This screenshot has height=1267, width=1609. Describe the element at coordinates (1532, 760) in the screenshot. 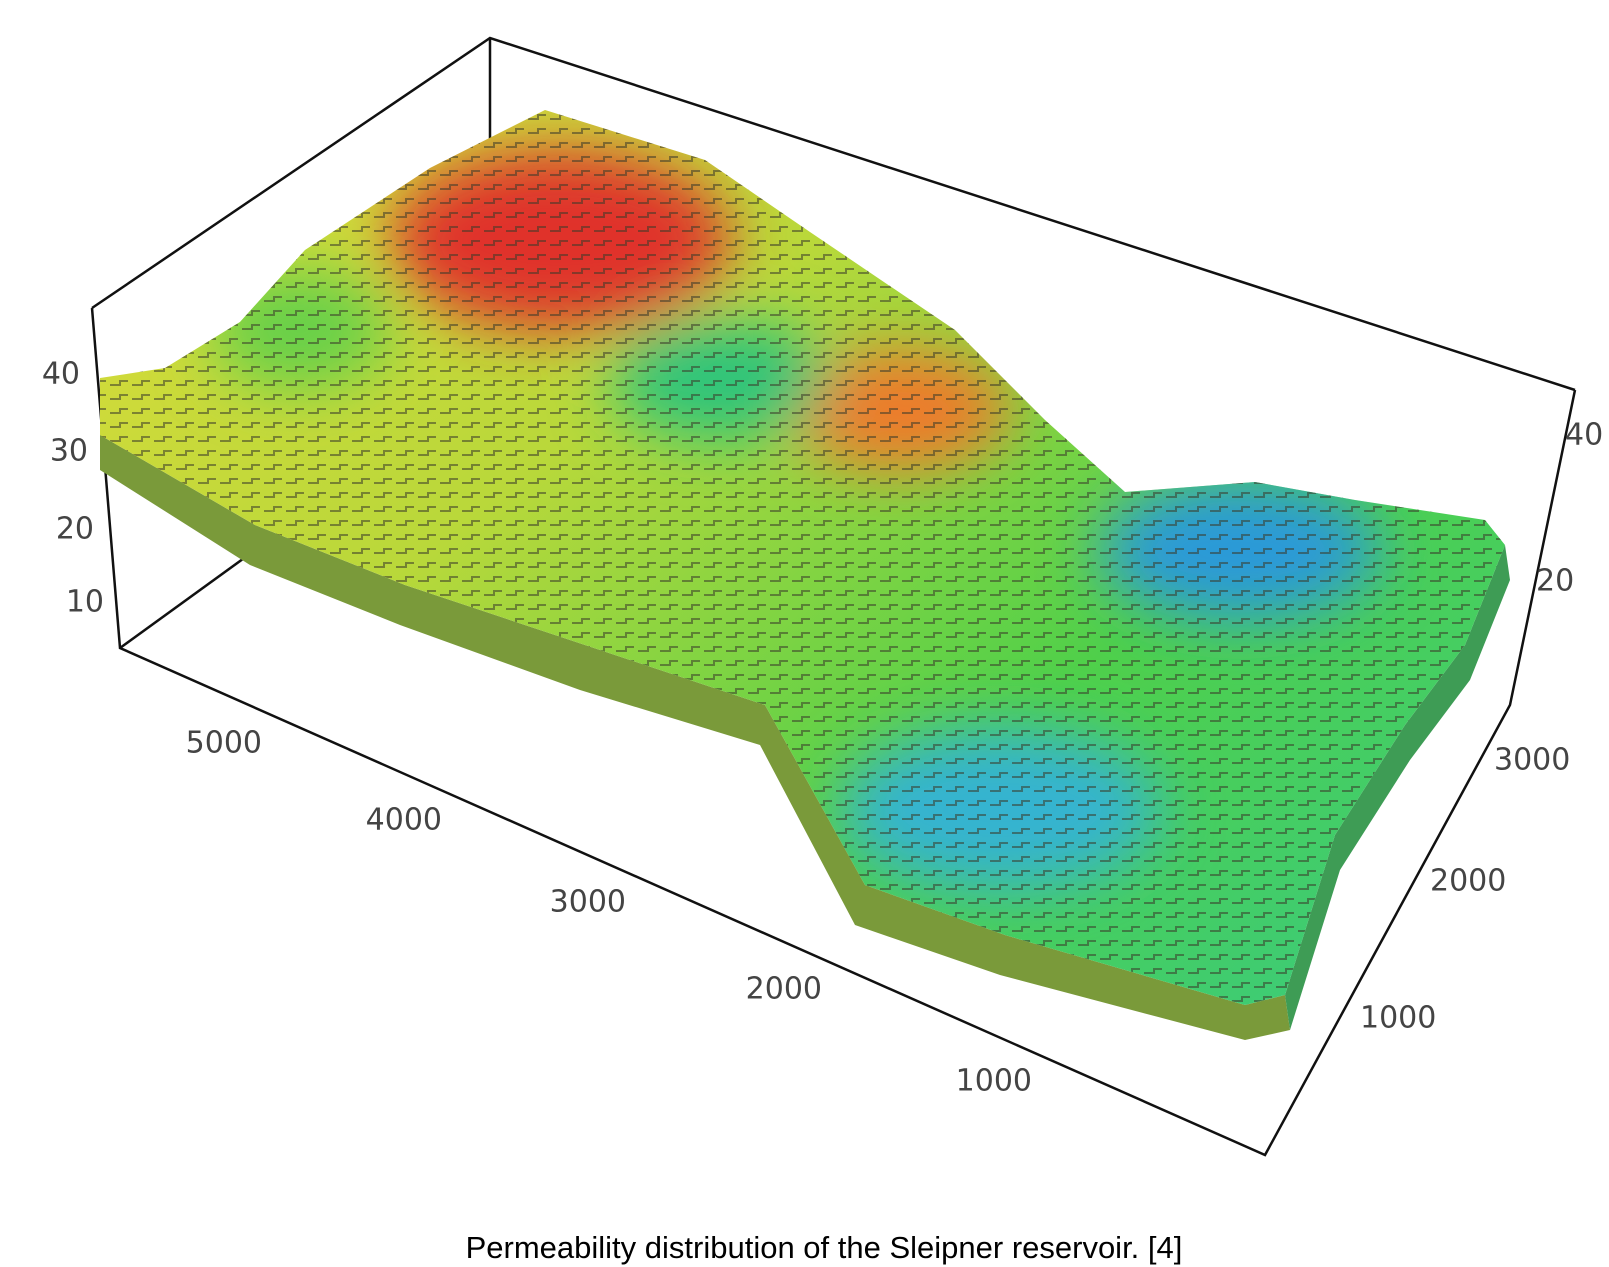

I see `y-tick-label: 3000` at that location.